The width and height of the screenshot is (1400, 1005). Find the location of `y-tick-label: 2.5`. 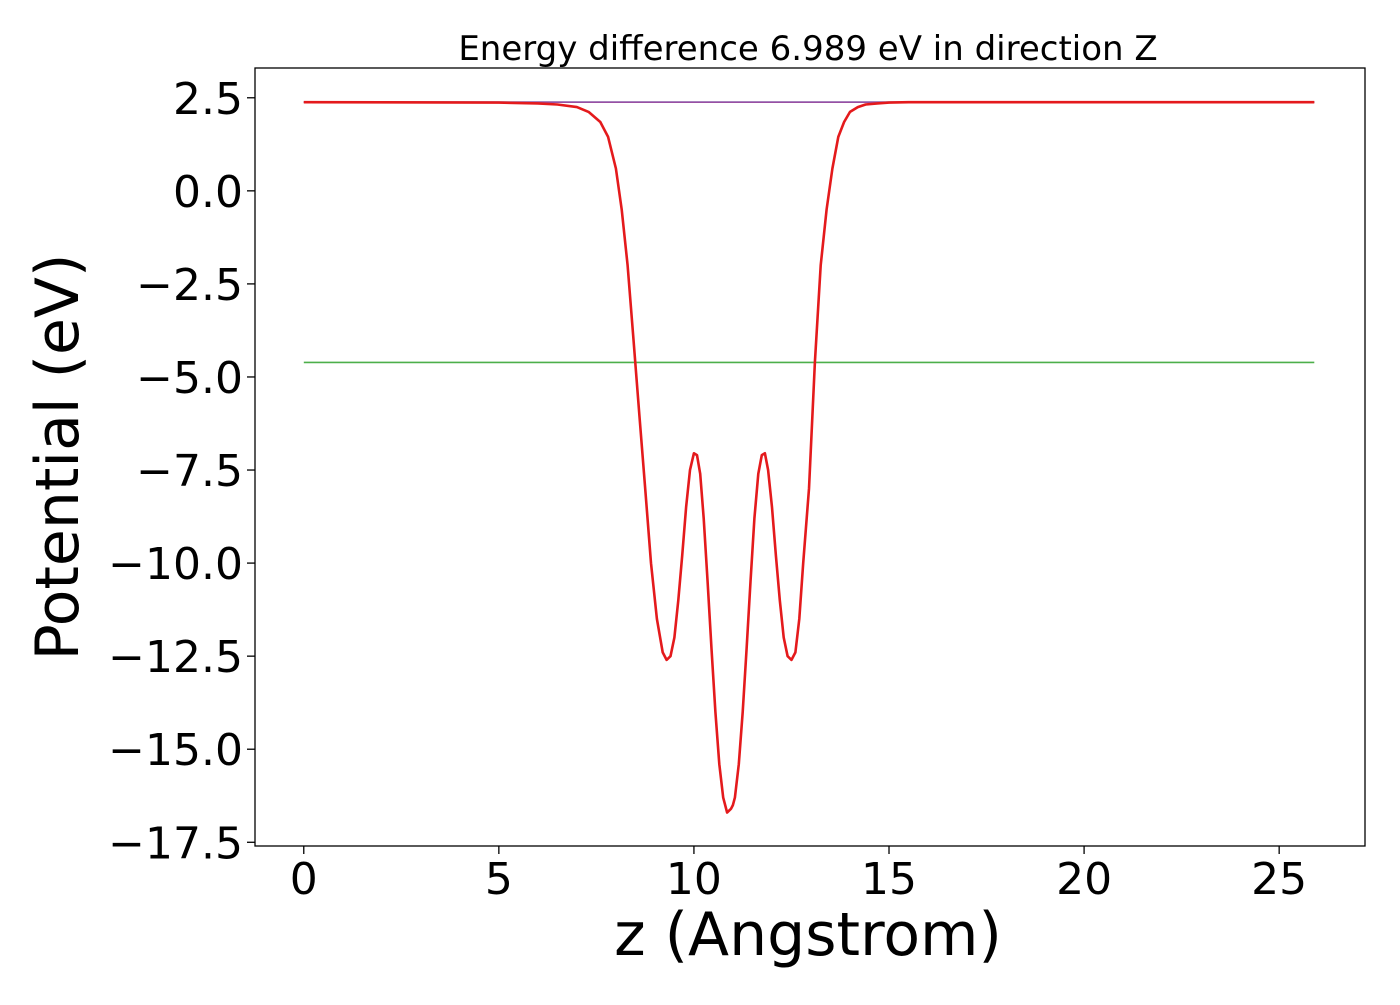

y-tick-label: 2.5 is located at coordinates (208, 99).